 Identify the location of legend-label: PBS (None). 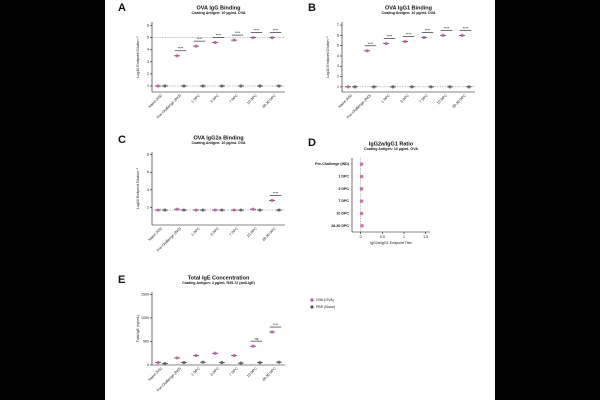
(325, 307).